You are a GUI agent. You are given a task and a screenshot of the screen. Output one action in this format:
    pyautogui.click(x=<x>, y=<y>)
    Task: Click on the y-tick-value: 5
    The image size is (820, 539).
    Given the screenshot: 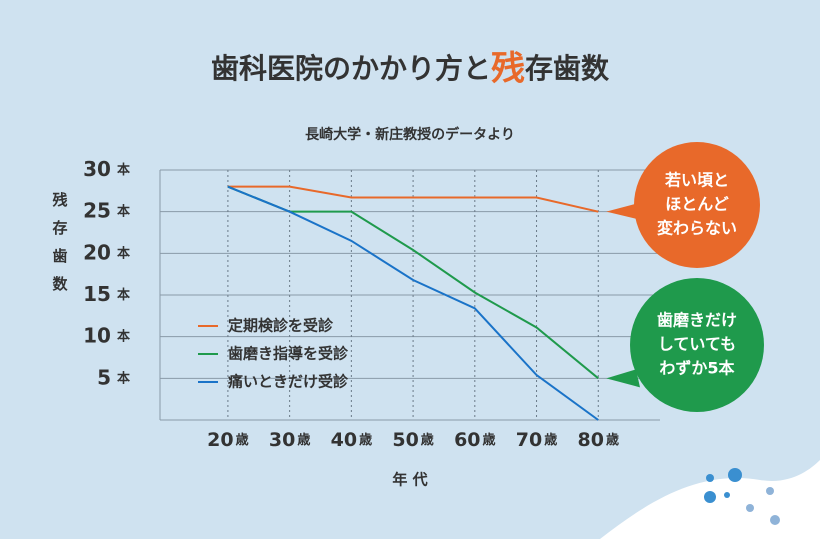 What is the action you would take?
    pyautogui.click(x=104, y=377)
    